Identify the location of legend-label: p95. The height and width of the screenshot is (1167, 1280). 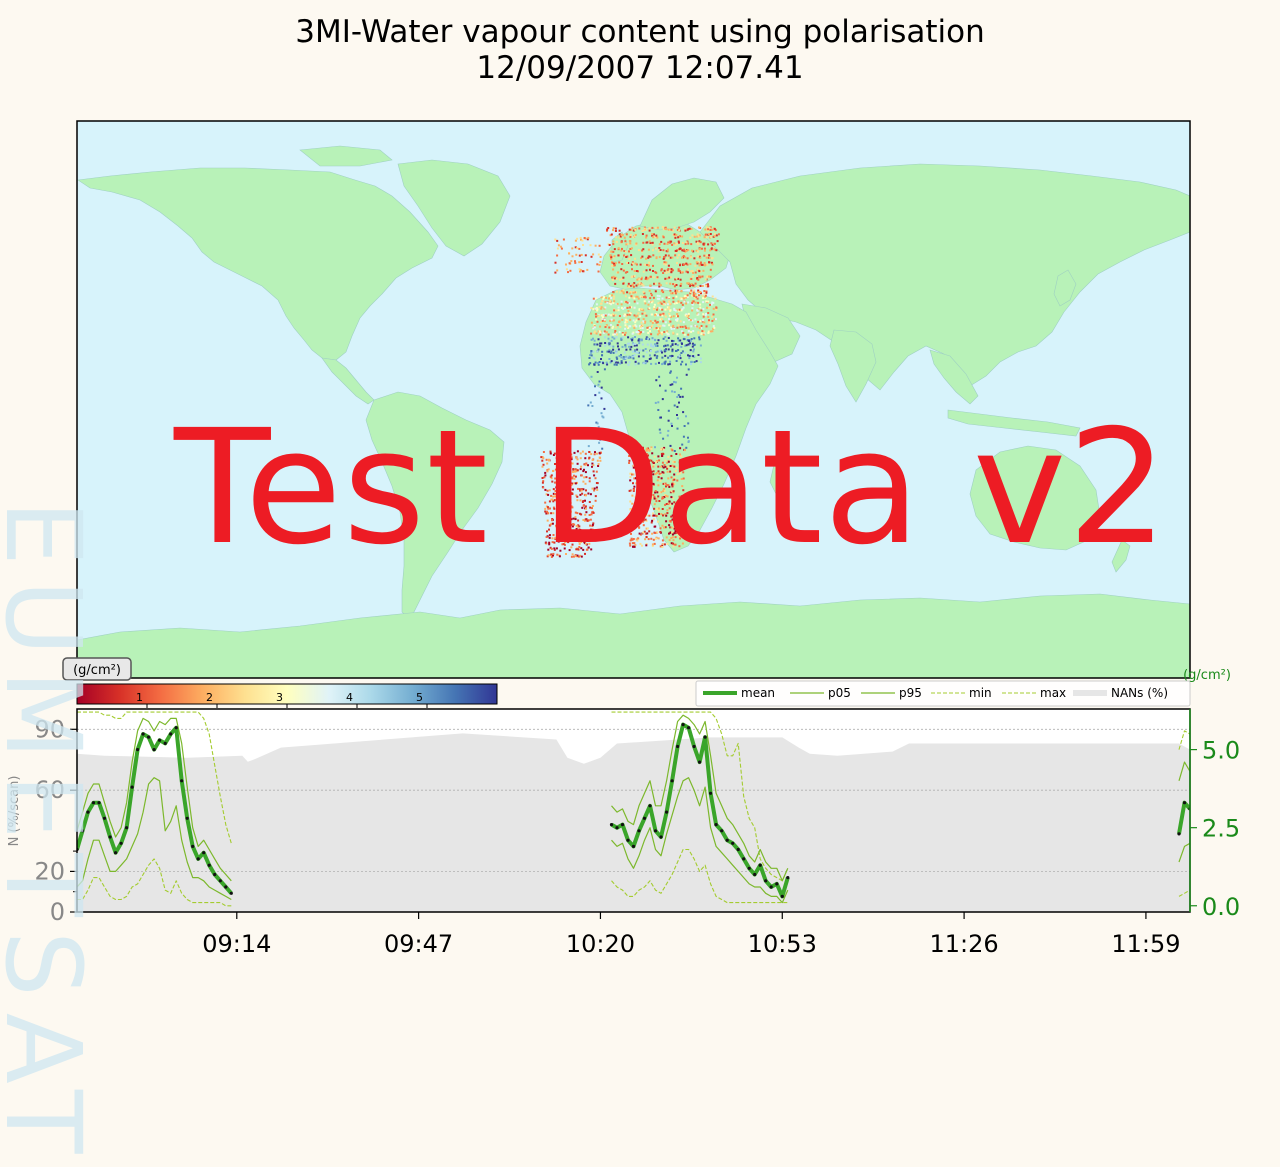
(910, 693).